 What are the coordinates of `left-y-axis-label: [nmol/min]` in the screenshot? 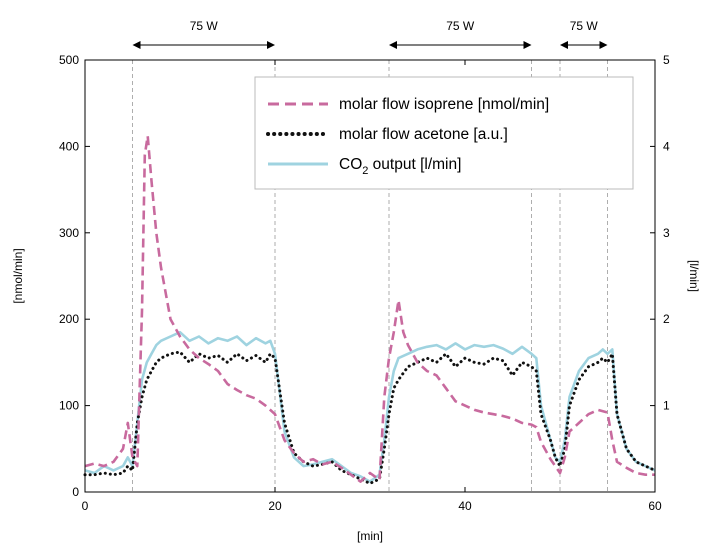 It's located at (18, 275).